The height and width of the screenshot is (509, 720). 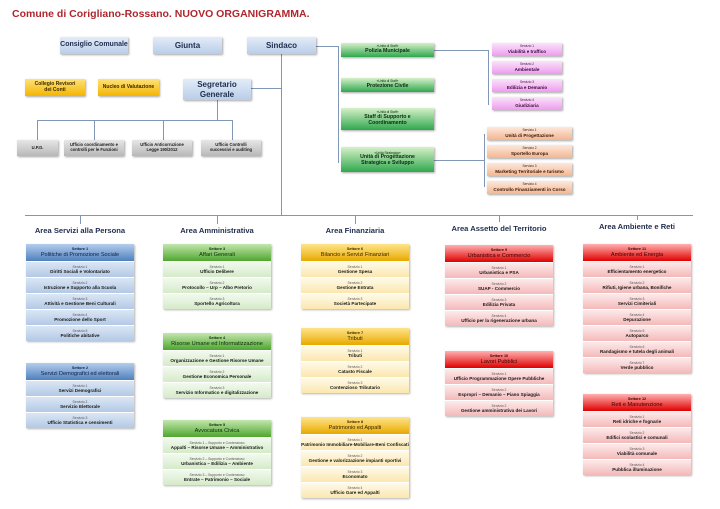 What do you see at coordinates (217, 479) in the screenshot?
I see `service-label: Entrate – Patrimonio – Sociale` at bounding box center [217, 479].